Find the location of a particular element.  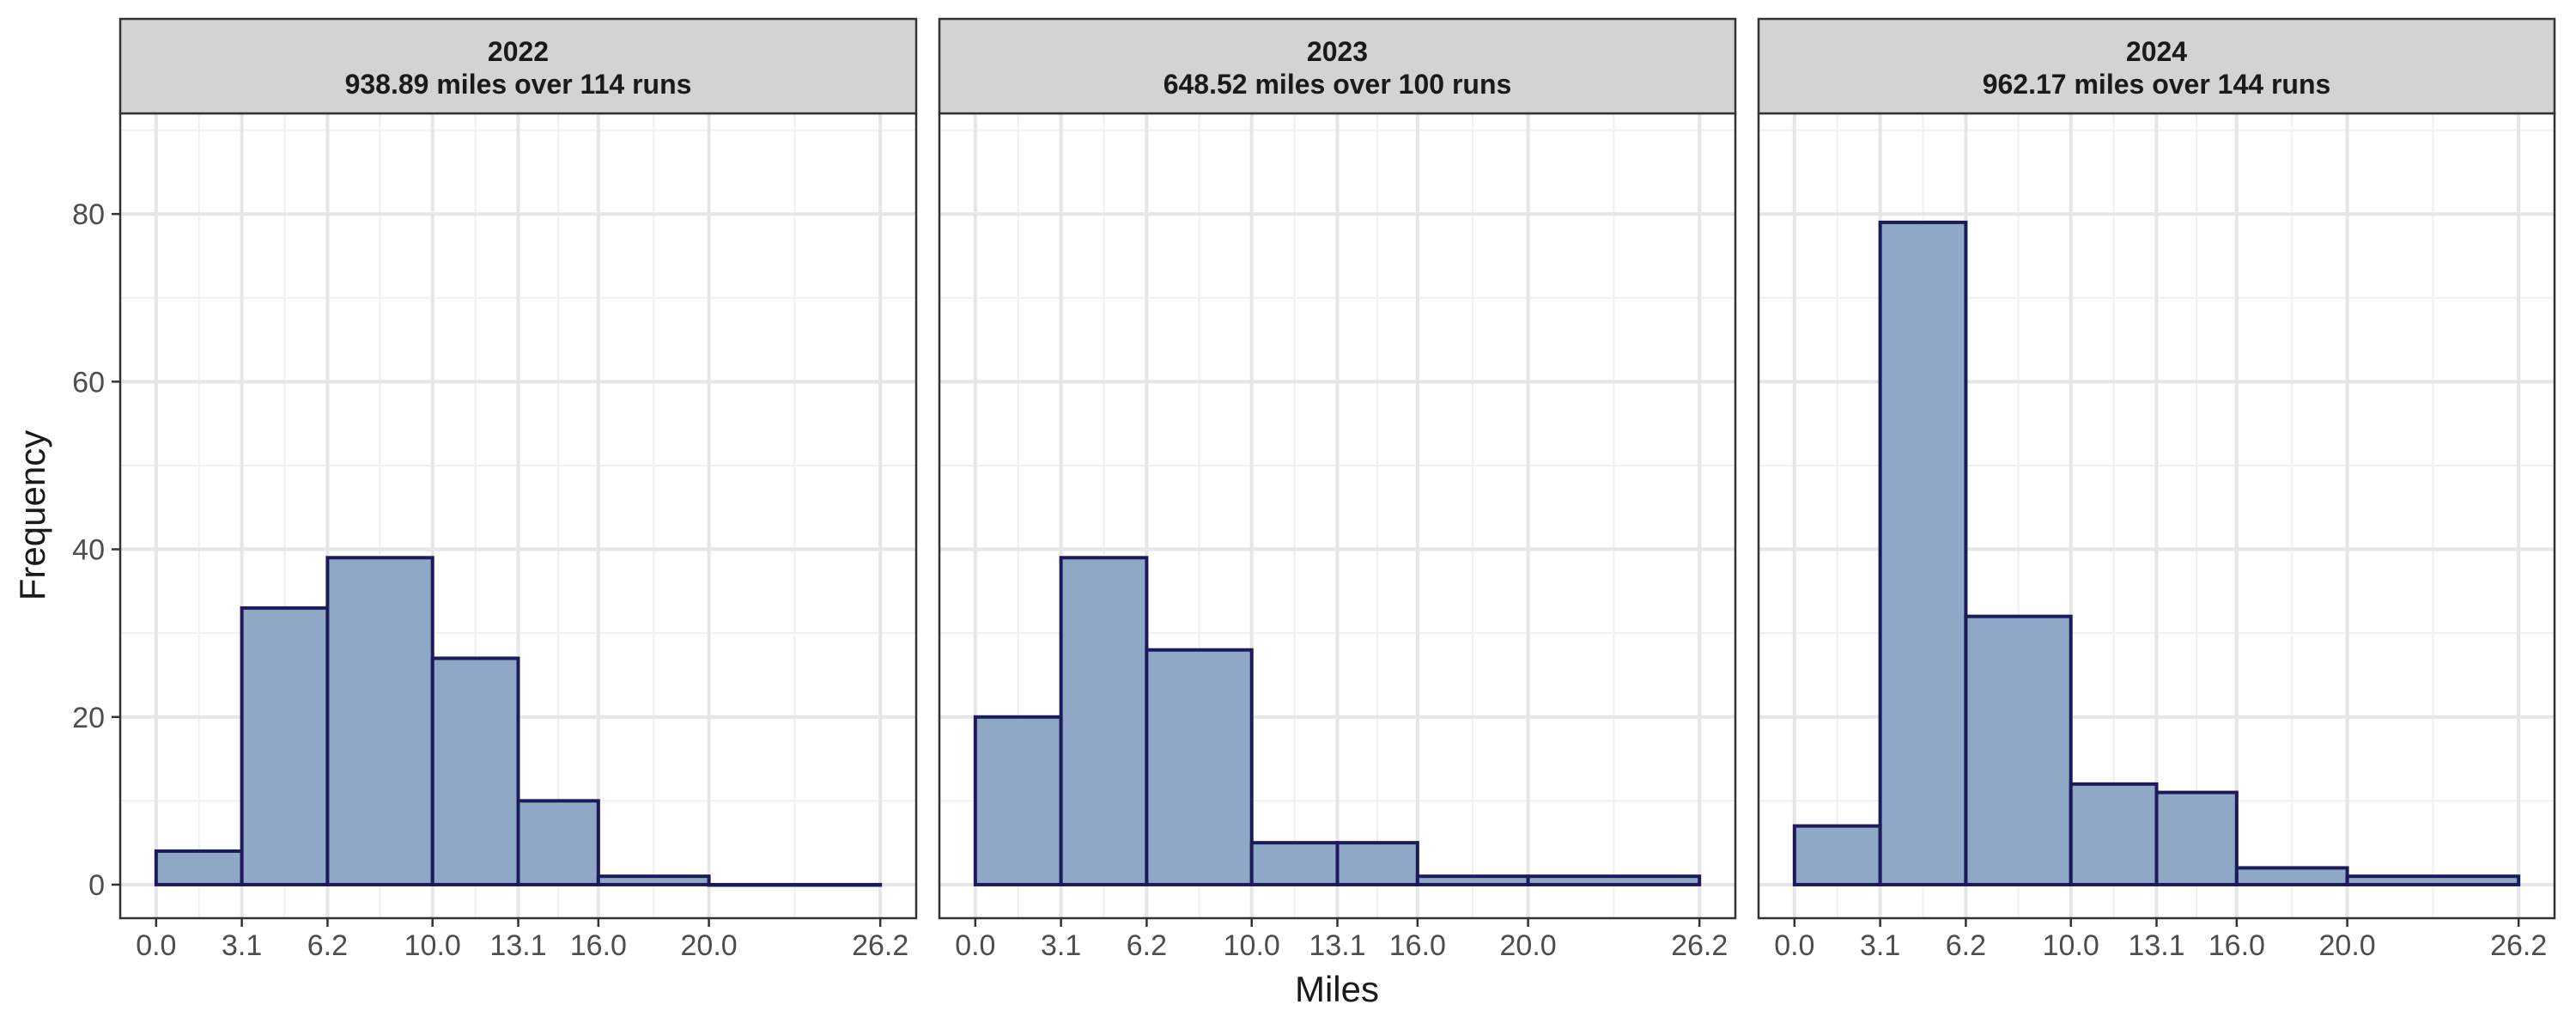

facet-strip-summary: 648.52 miles over 100 runs is located at coordinates (1338, 84).